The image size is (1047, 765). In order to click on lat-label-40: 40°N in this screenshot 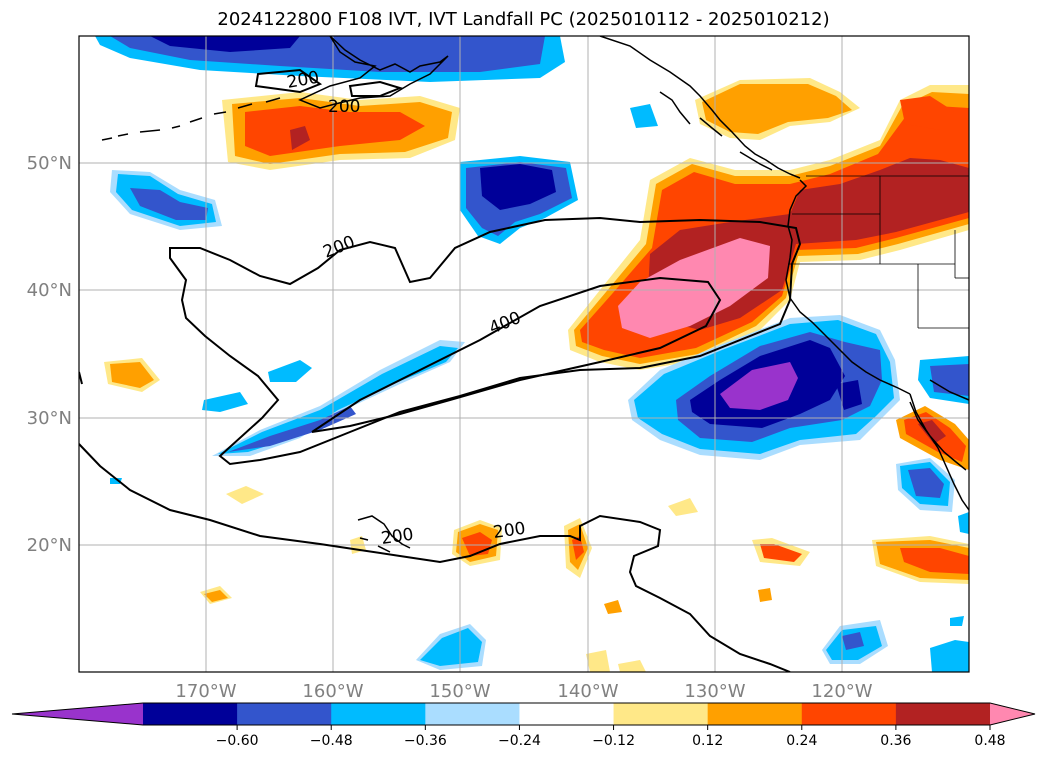, I will do `click(49, 290)`.